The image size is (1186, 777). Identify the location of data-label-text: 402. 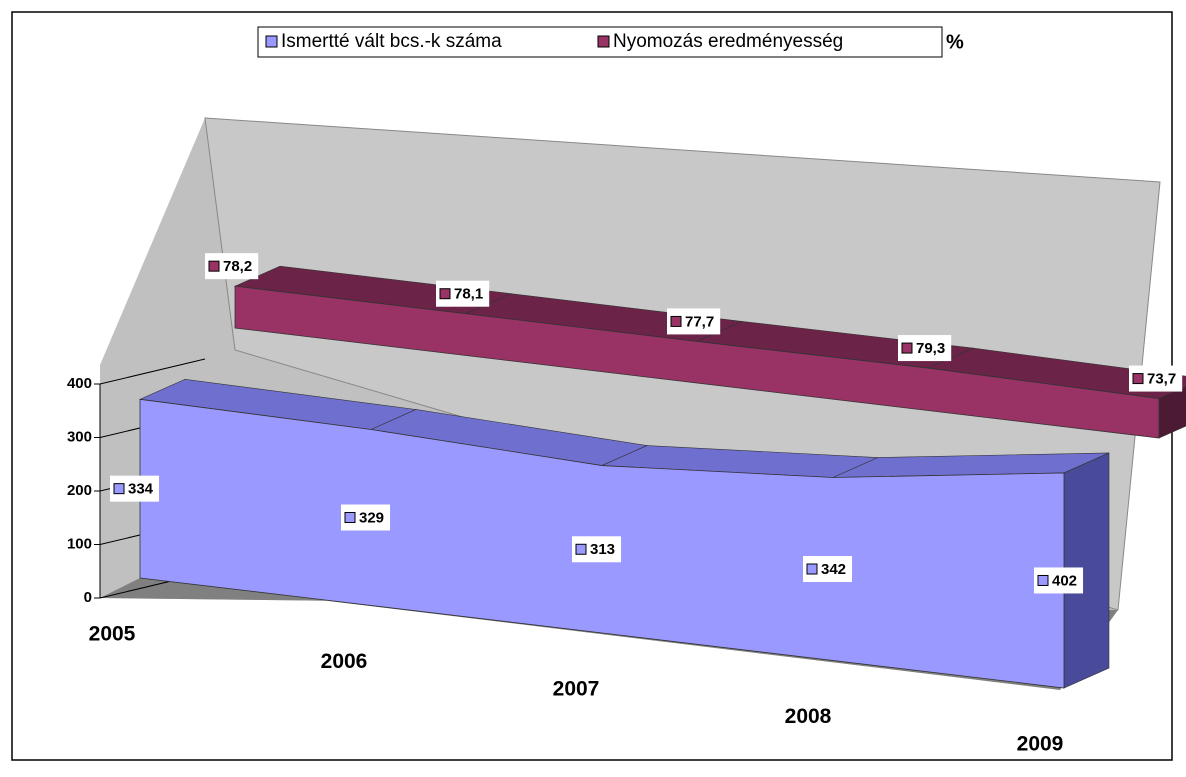
(1064, 580).